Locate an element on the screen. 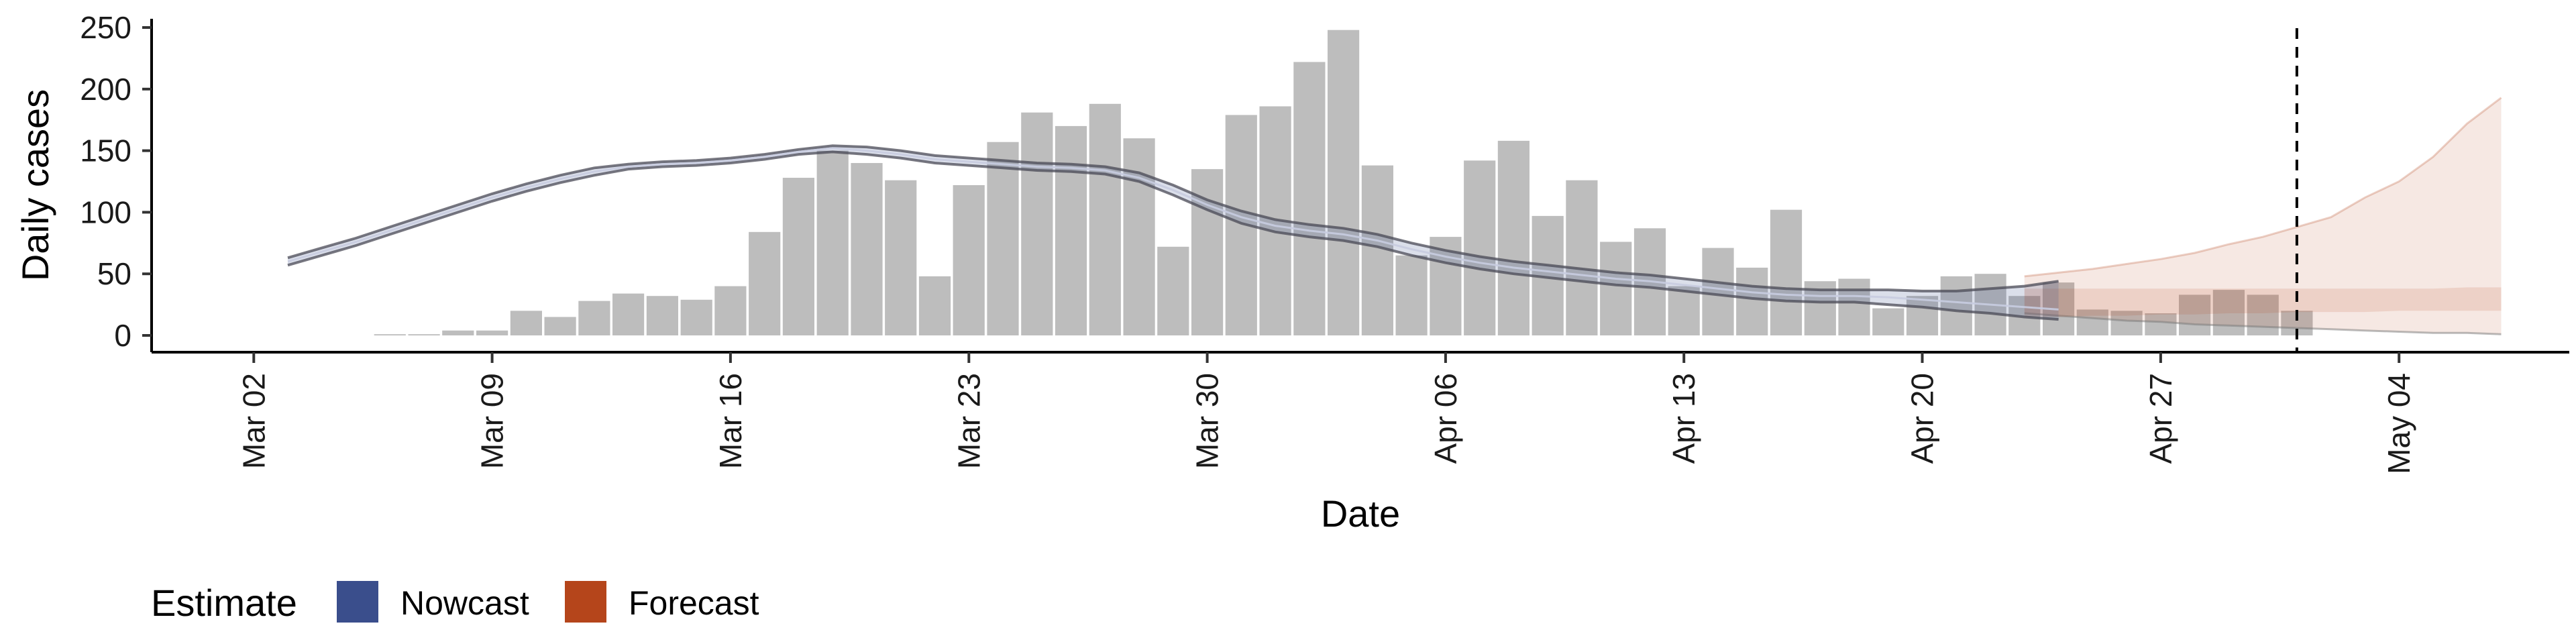  x-axis-title: Date is located at coordinates (1360, 513).